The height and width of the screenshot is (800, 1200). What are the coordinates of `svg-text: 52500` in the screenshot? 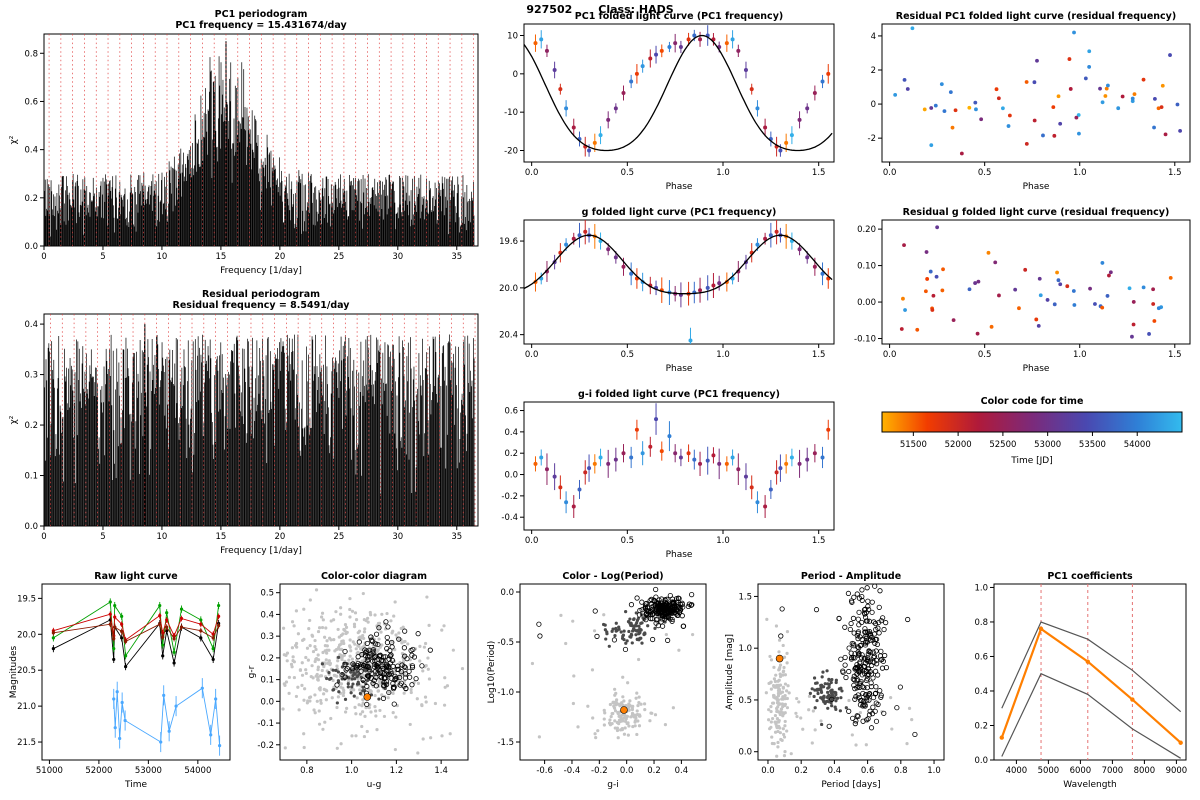 It's located at (1002, 445).